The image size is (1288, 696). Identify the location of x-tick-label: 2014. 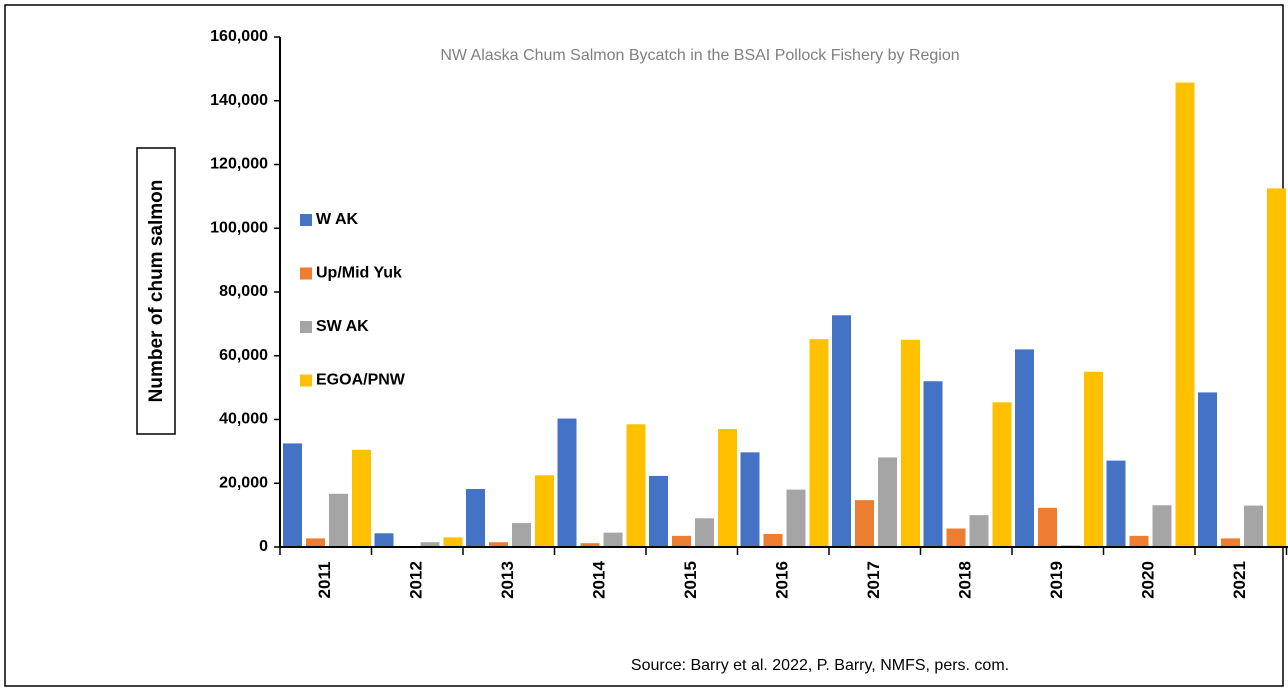
(599, 580).